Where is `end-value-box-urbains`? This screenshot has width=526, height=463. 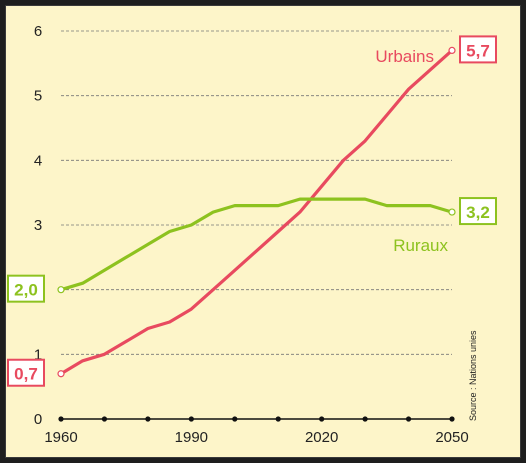
end-value-box-urbains is located at coordinates (478, 49).